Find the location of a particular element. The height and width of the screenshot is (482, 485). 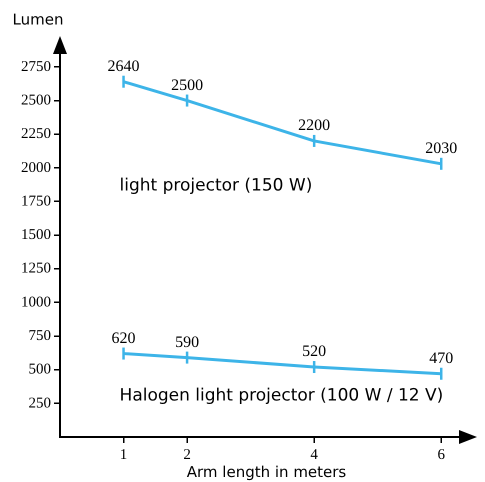

y-tick-label: 1750 is located at coordinates (36, 201).